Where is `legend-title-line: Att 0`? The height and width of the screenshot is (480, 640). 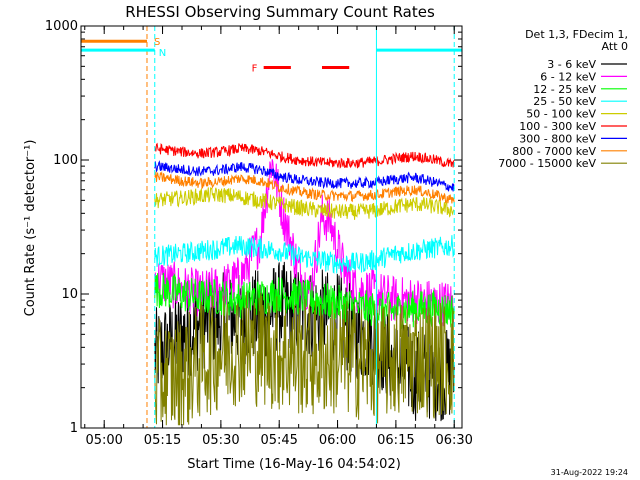
legend-title-line: Att 0 is located at coordinates (615, 46).